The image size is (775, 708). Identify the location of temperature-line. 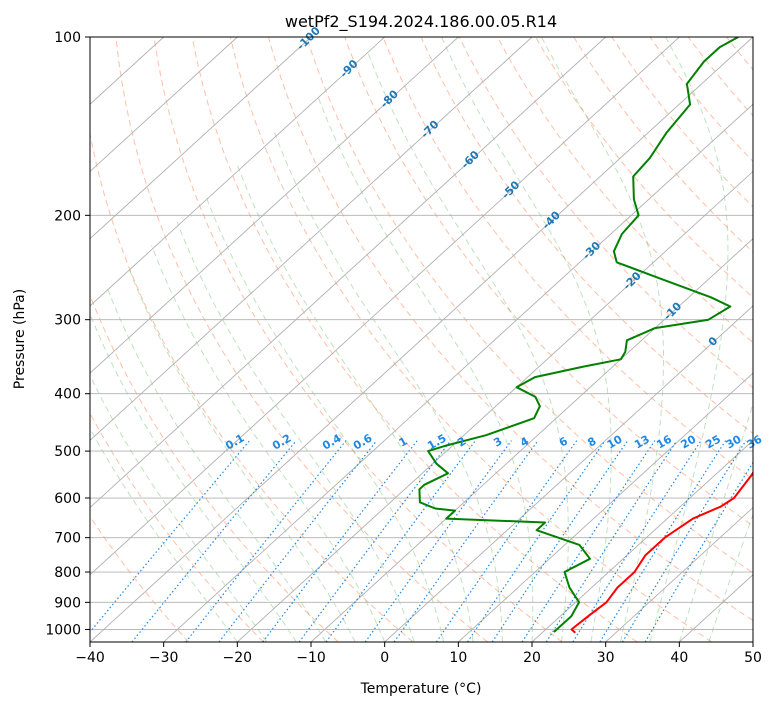
(661, 552).